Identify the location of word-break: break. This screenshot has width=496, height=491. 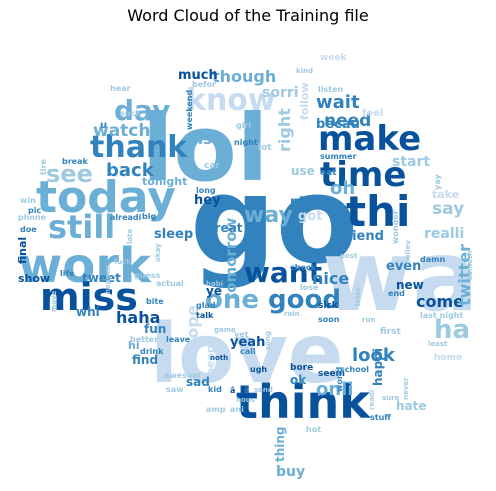
(75, 161).